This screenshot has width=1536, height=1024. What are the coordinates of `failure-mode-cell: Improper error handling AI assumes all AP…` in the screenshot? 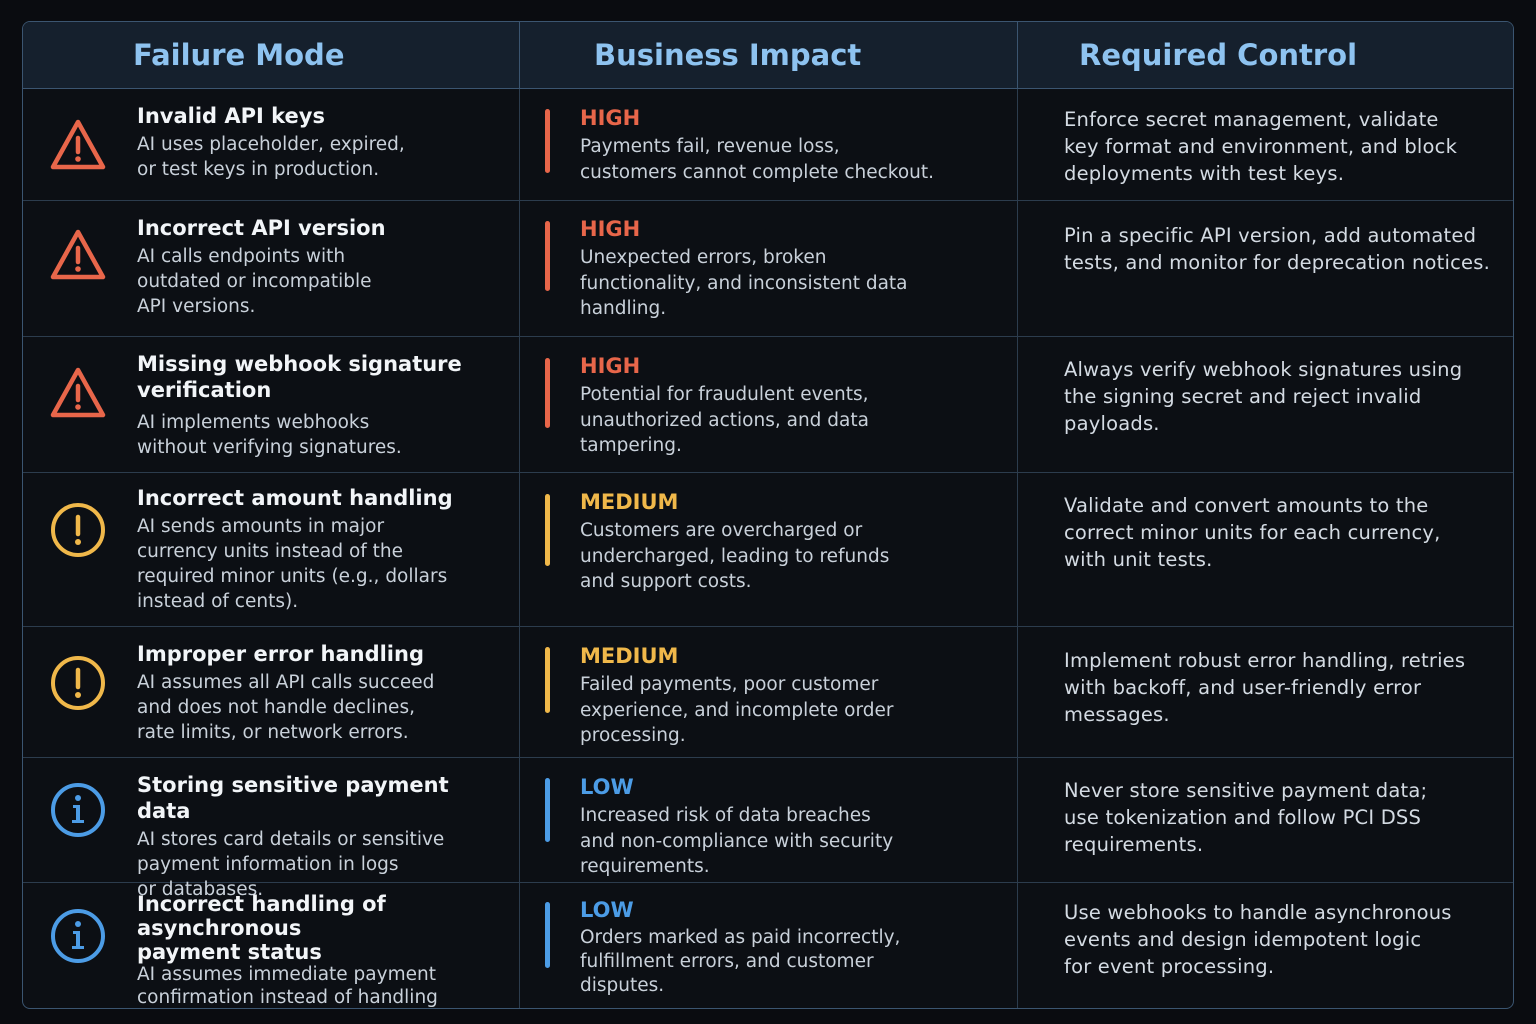 It's located at (271, 692).